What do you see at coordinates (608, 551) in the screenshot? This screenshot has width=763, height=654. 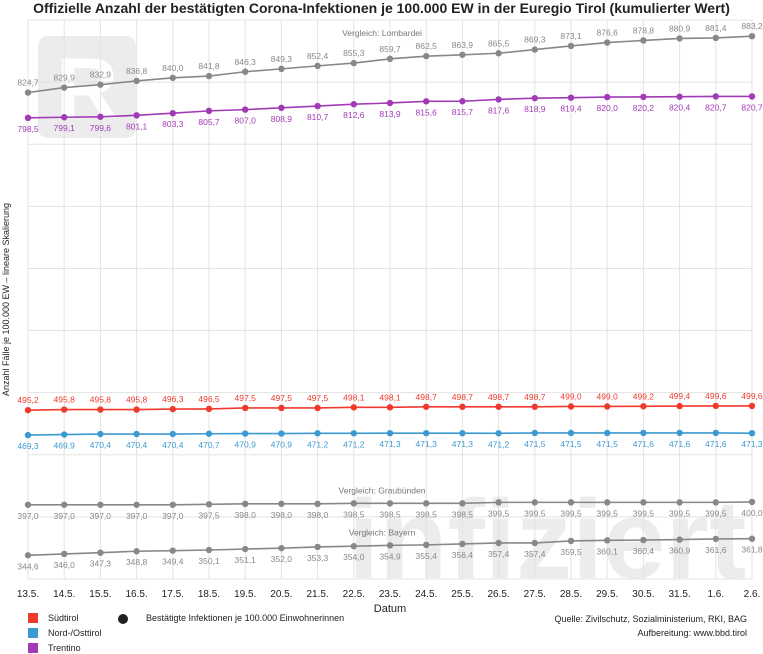 I see `data-label-bayern: 360,1` at bounding box center [608, 551].